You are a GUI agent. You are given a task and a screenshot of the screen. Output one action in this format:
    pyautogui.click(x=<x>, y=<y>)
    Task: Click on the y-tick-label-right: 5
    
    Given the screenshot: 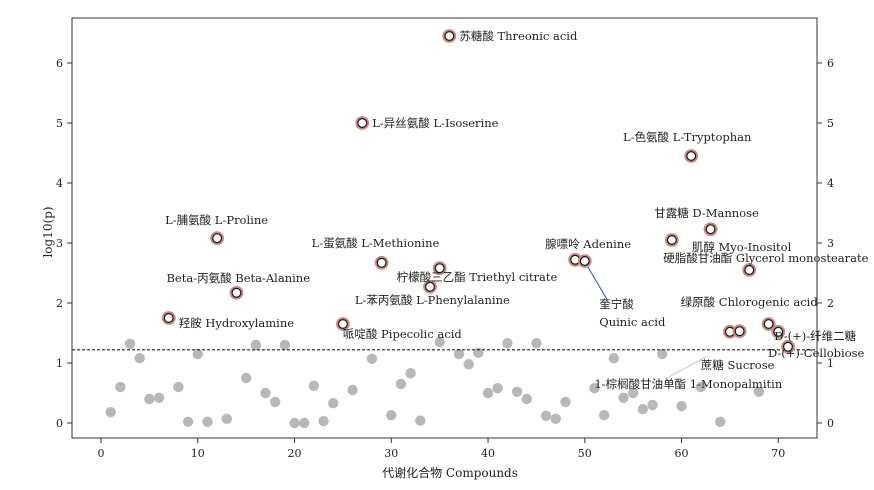 What is the action you would take?
    pyautogui.click(x=830, y=123)
    